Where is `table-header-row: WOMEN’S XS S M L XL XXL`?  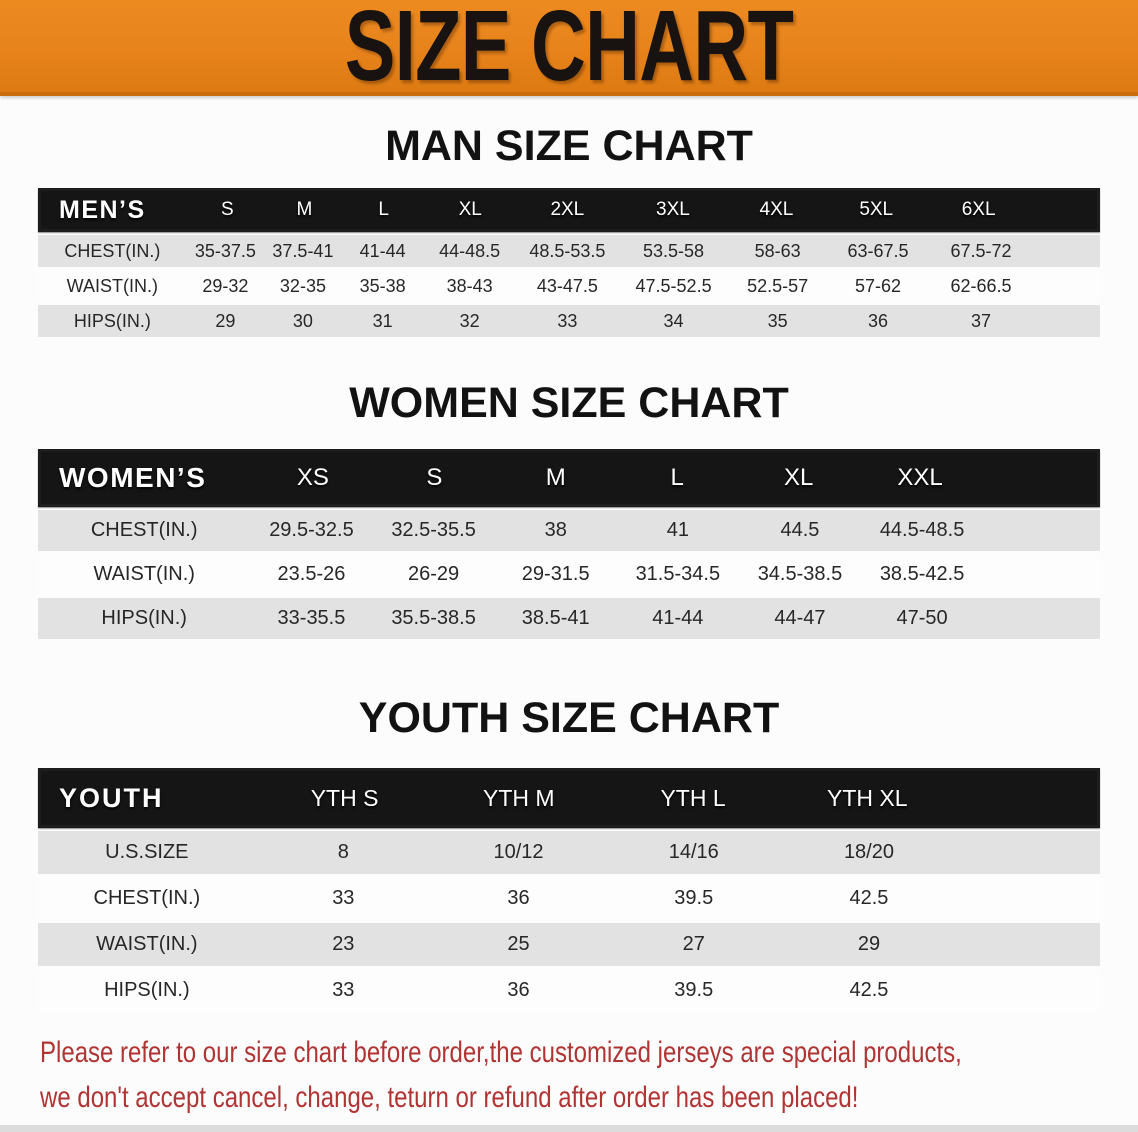 table-header-row: WOMEN’S XS S M L XL XXL is located at coordinates (569, 478).